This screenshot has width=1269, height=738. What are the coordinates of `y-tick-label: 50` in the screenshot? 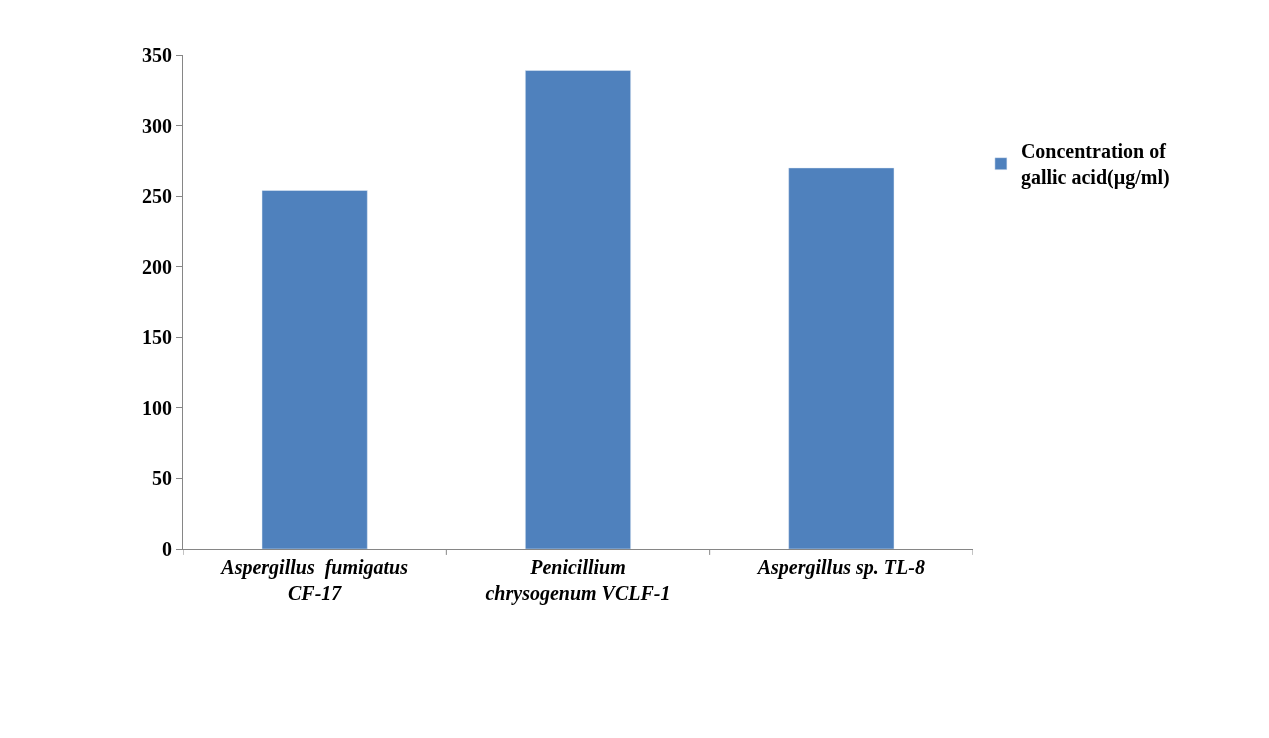 It's located at (162, 478).